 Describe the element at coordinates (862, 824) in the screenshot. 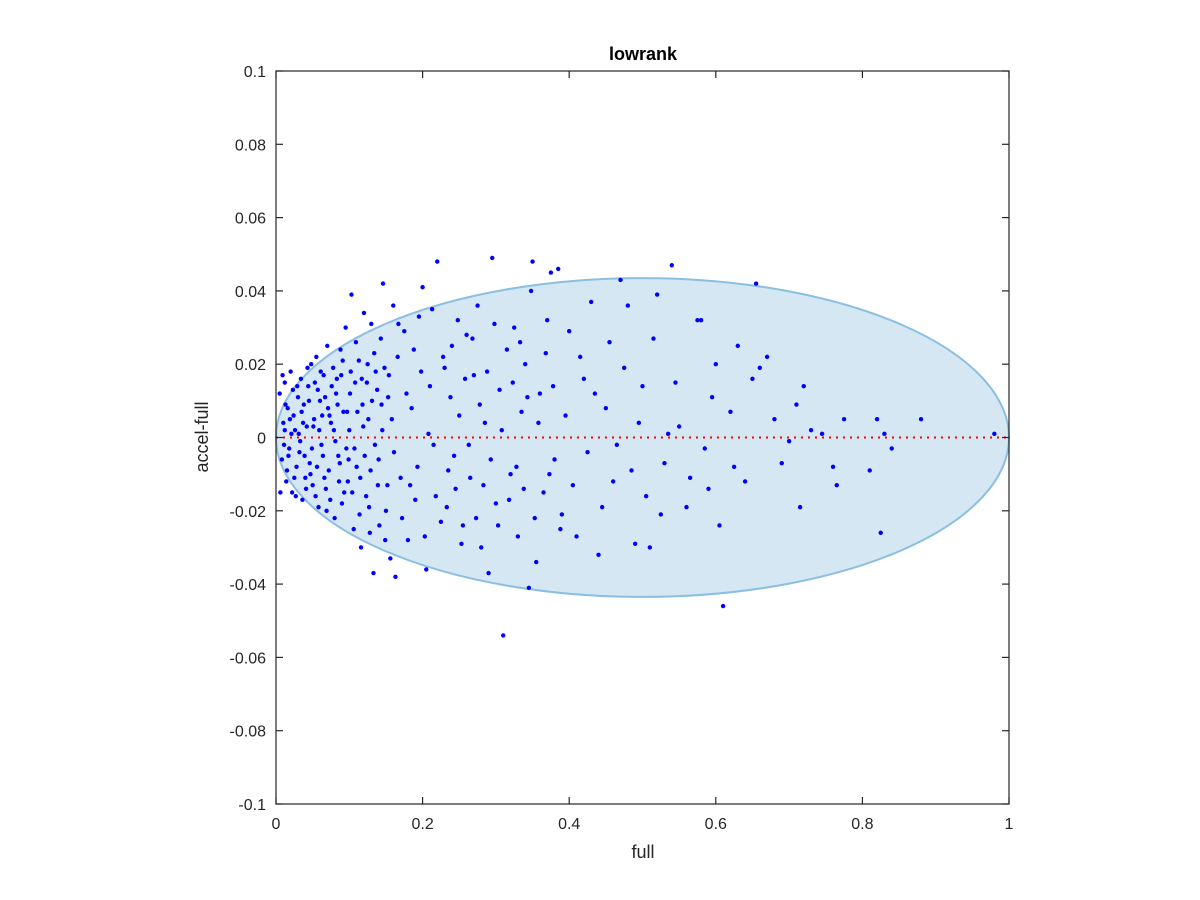

I see `x-tick-label: 0.8` at that location.